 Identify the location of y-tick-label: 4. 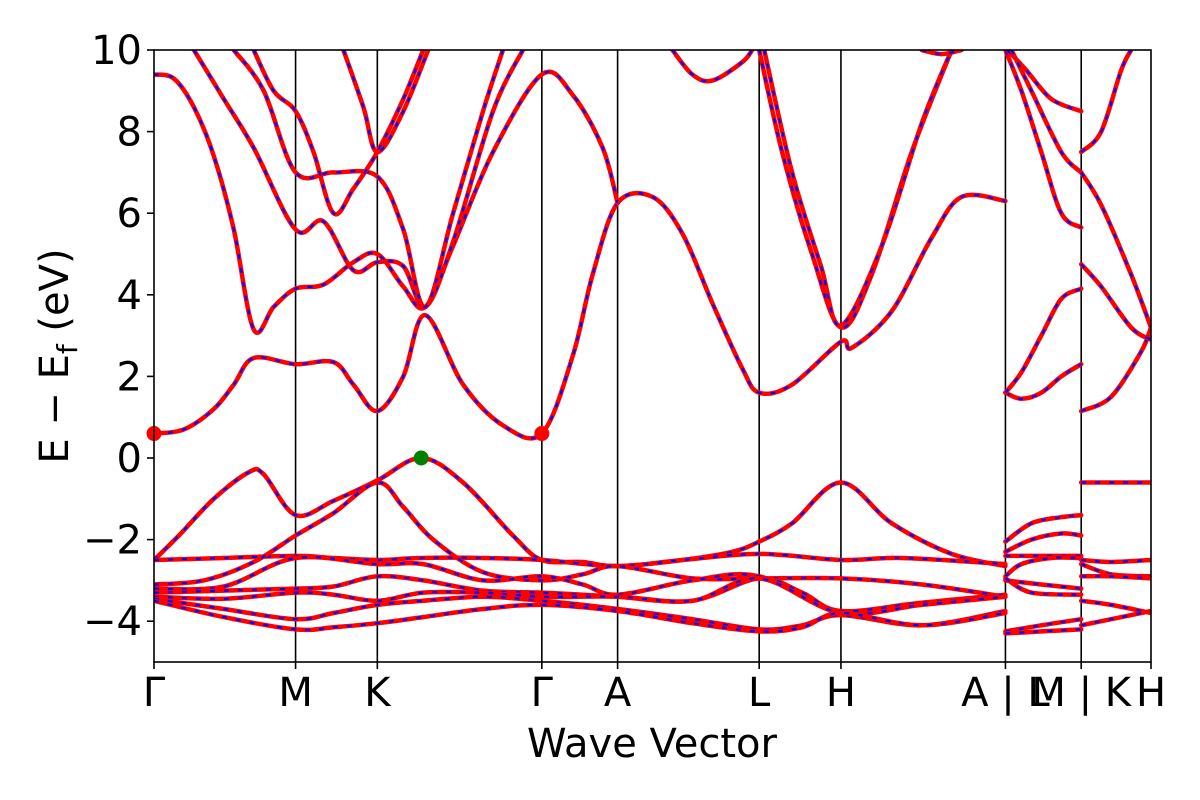
(129, 296).